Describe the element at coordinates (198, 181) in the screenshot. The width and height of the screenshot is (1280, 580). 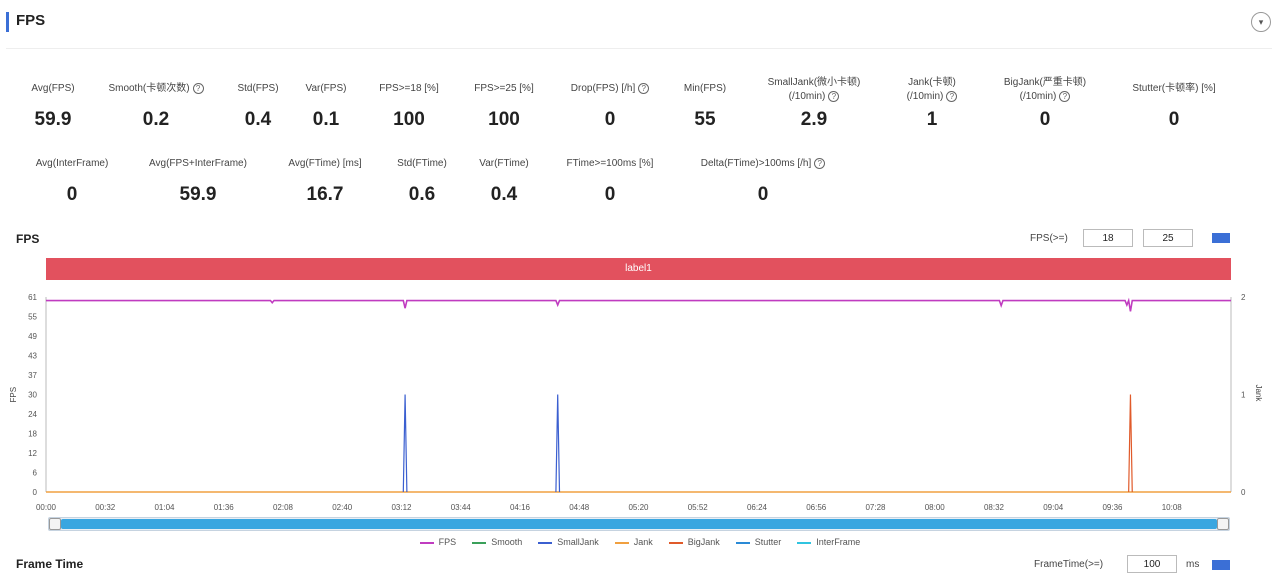
I see `metric-2: Avg(FPS+InterFrame) 59.9` at that location.